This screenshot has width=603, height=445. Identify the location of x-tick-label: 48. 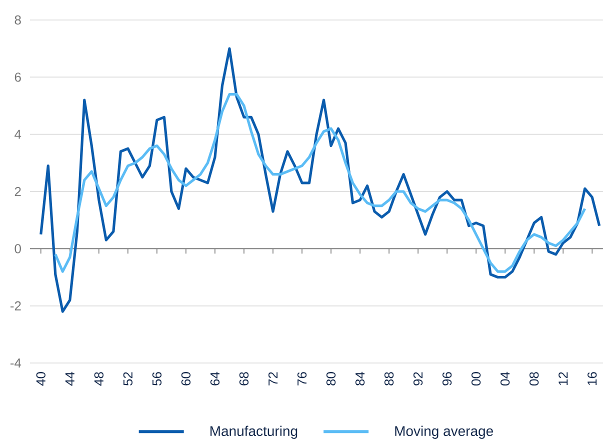
(99, 379).